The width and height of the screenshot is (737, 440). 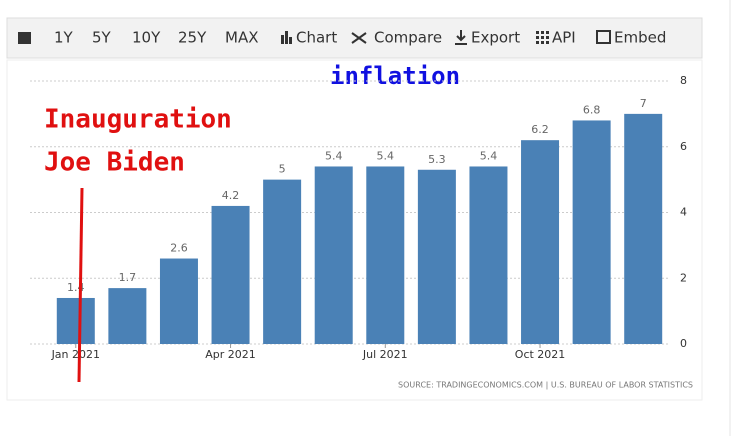 I want to click on toolbar-button: Embed, so click(x=640, y=38).